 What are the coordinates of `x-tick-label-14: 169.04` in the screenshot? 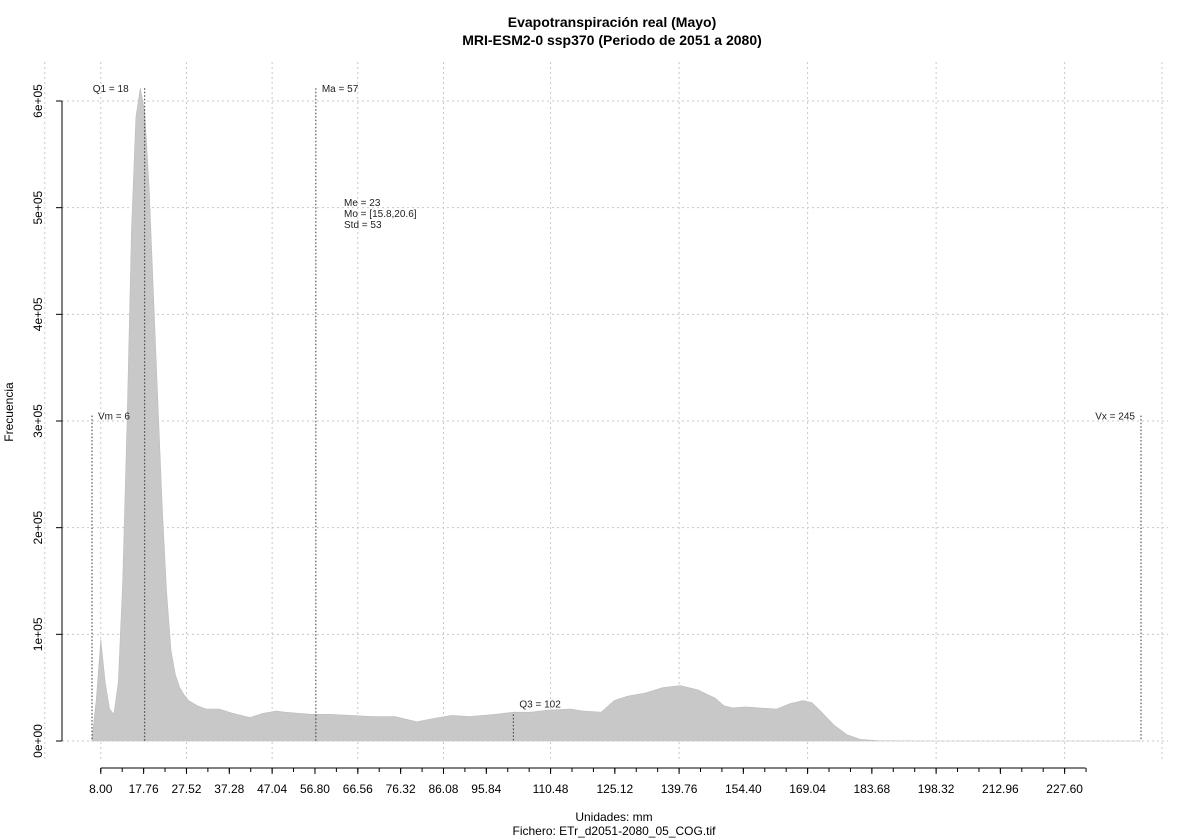 It's located at (807, 789).